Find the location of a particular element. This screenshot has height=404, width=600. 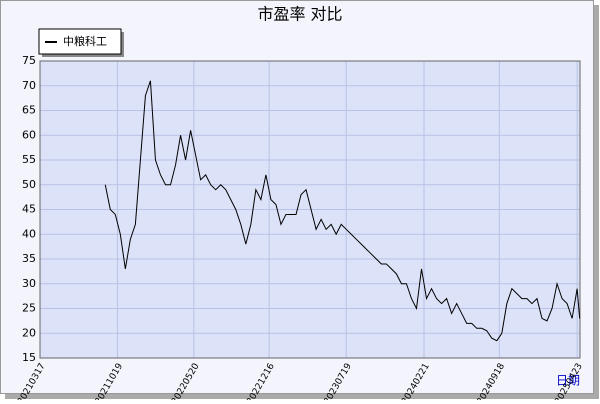

y-tick-label: 30 is located at coordinates (29, 283).